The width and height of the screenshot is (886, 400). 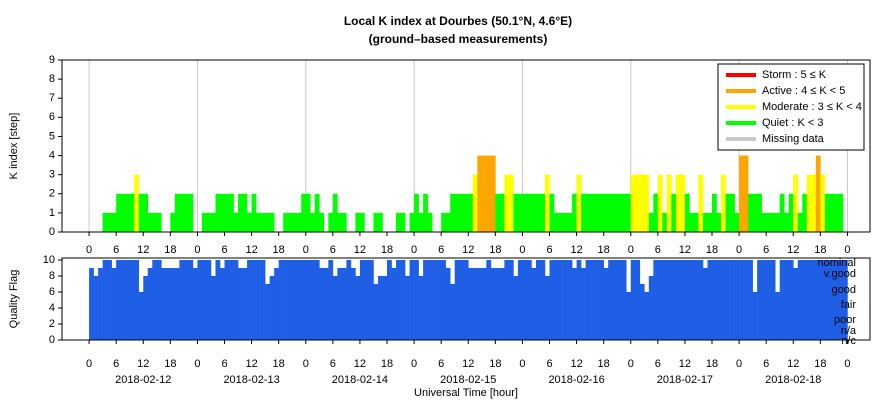 What do you see at coordinates (52, 117) in the screenshot?
I see `y-tick-label: 6` at bounding box center [52, 117].